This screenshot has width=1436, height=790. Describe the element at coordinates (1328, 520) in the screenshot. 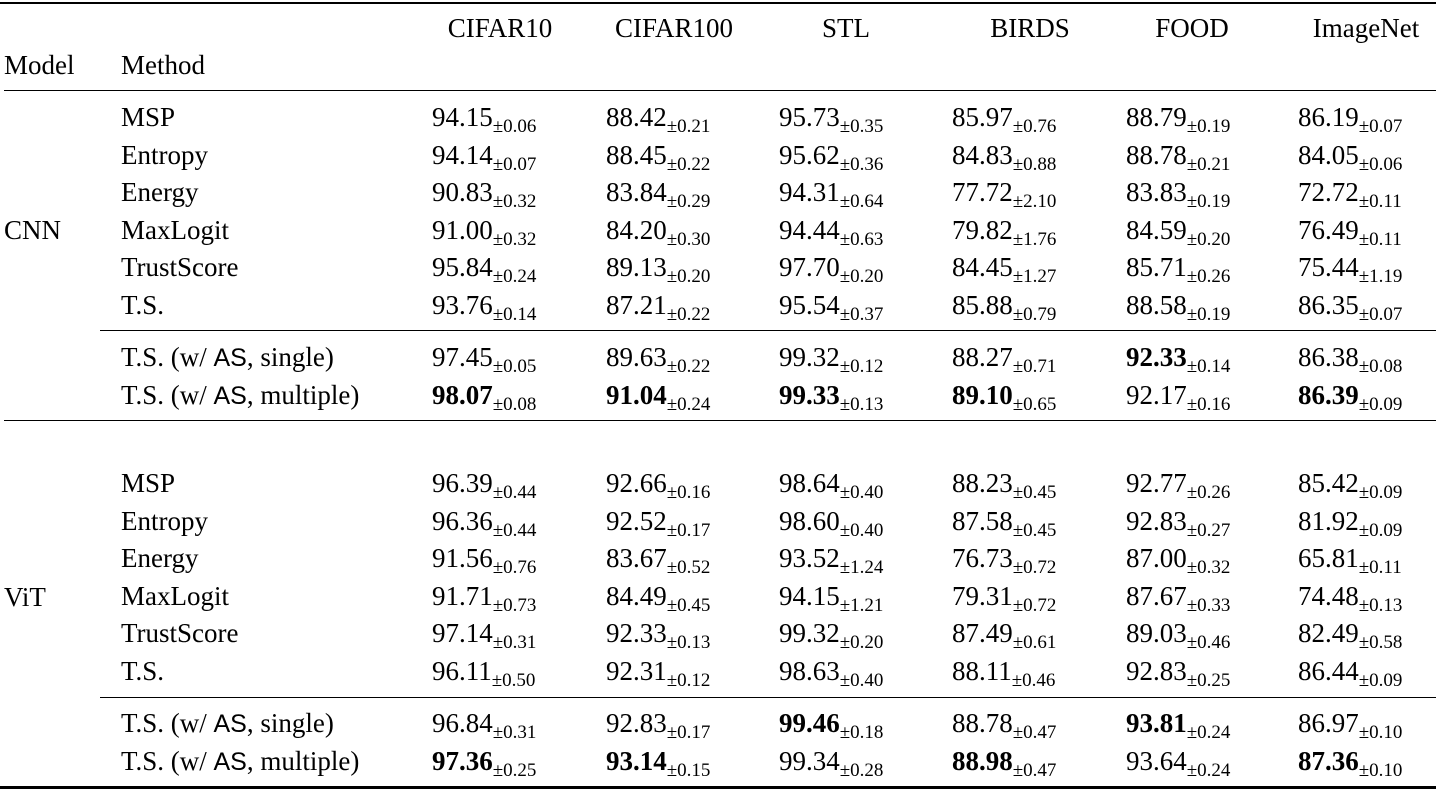

I see `cell-value: 81.92` at that location.